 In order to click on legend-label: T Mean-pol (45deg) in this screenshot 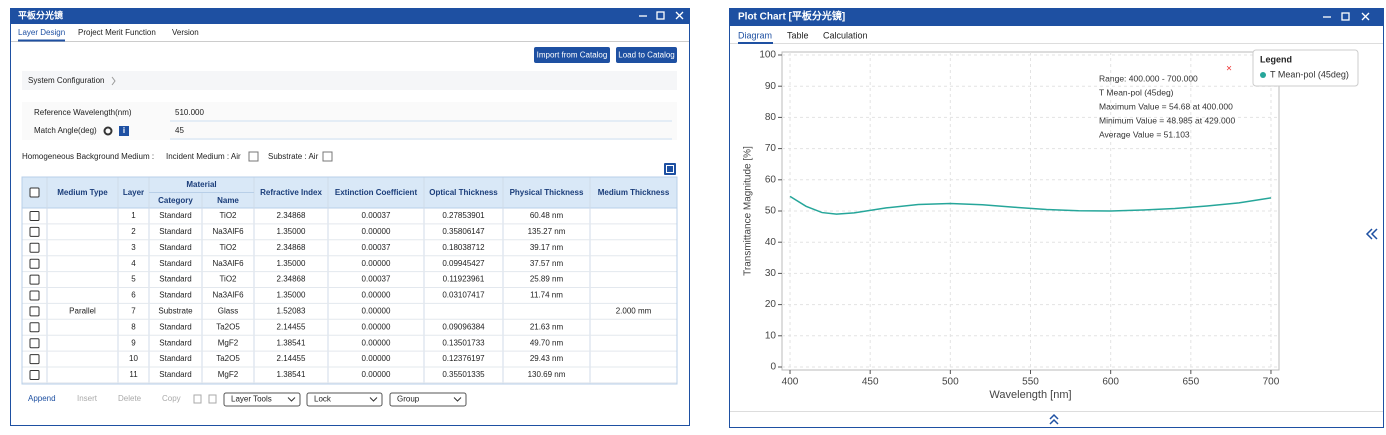, I will do `click(1309, 74)`.